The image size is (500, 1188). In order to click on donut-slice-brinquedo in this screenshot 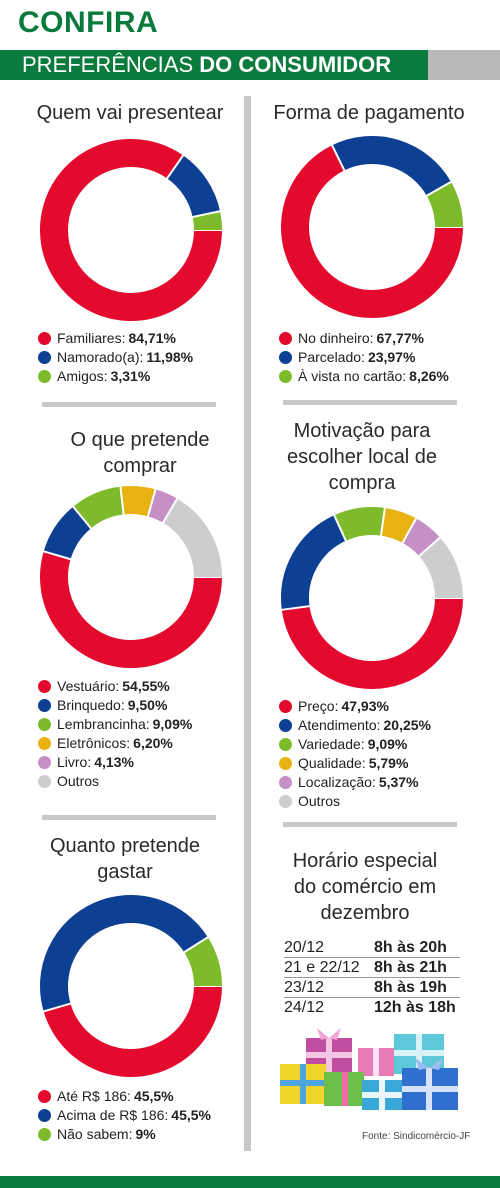, I will do `click(67, 533)`.